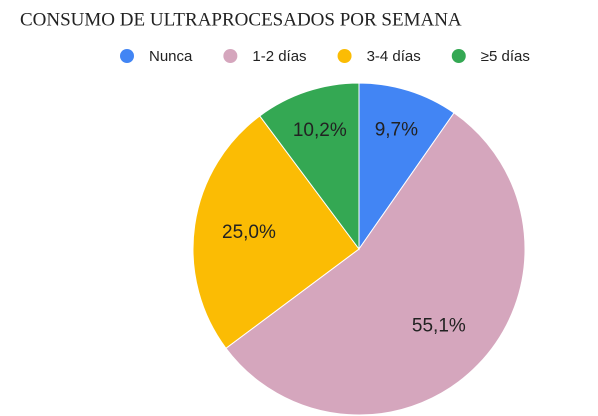 Image resolution: width=598 pixels, height=416 pixels. What do you see at coordinates (249, 232) in the screenshot?
I see `slice-label: 25,0%` at bounding box center [249, 232].